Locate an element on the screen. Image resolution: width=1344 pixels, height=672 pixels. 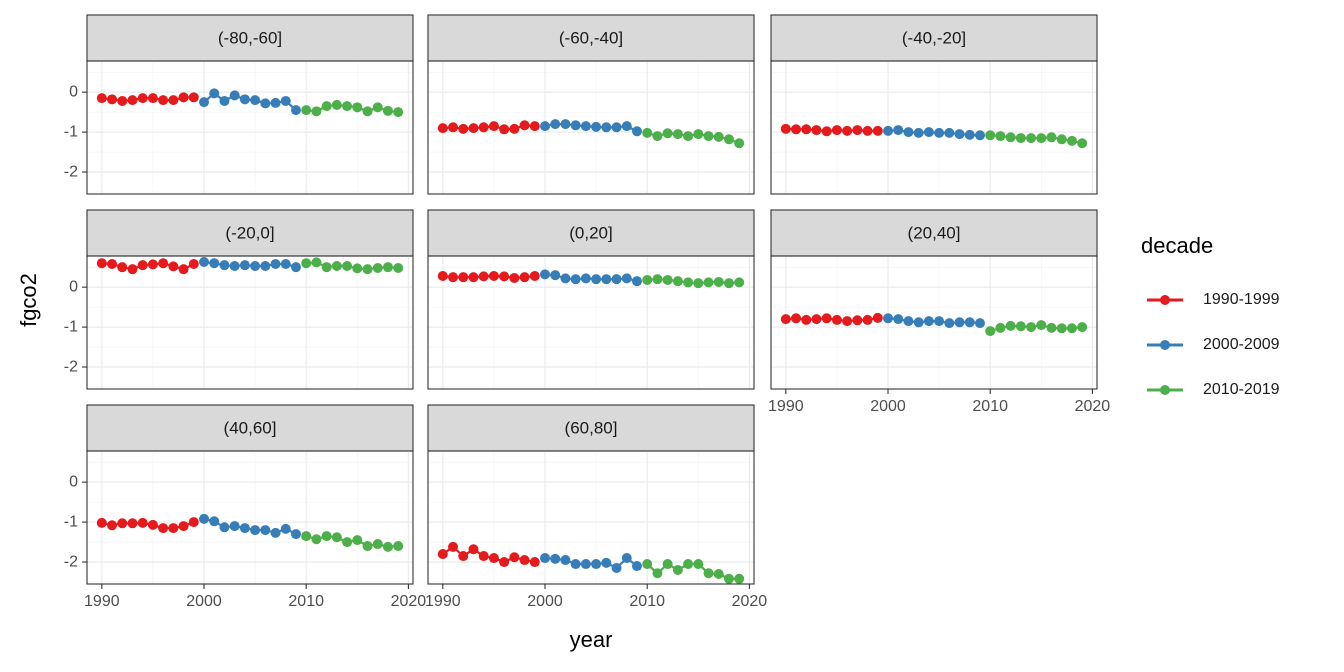
facet-title: (60,80] is located at coordinates (591, 427).